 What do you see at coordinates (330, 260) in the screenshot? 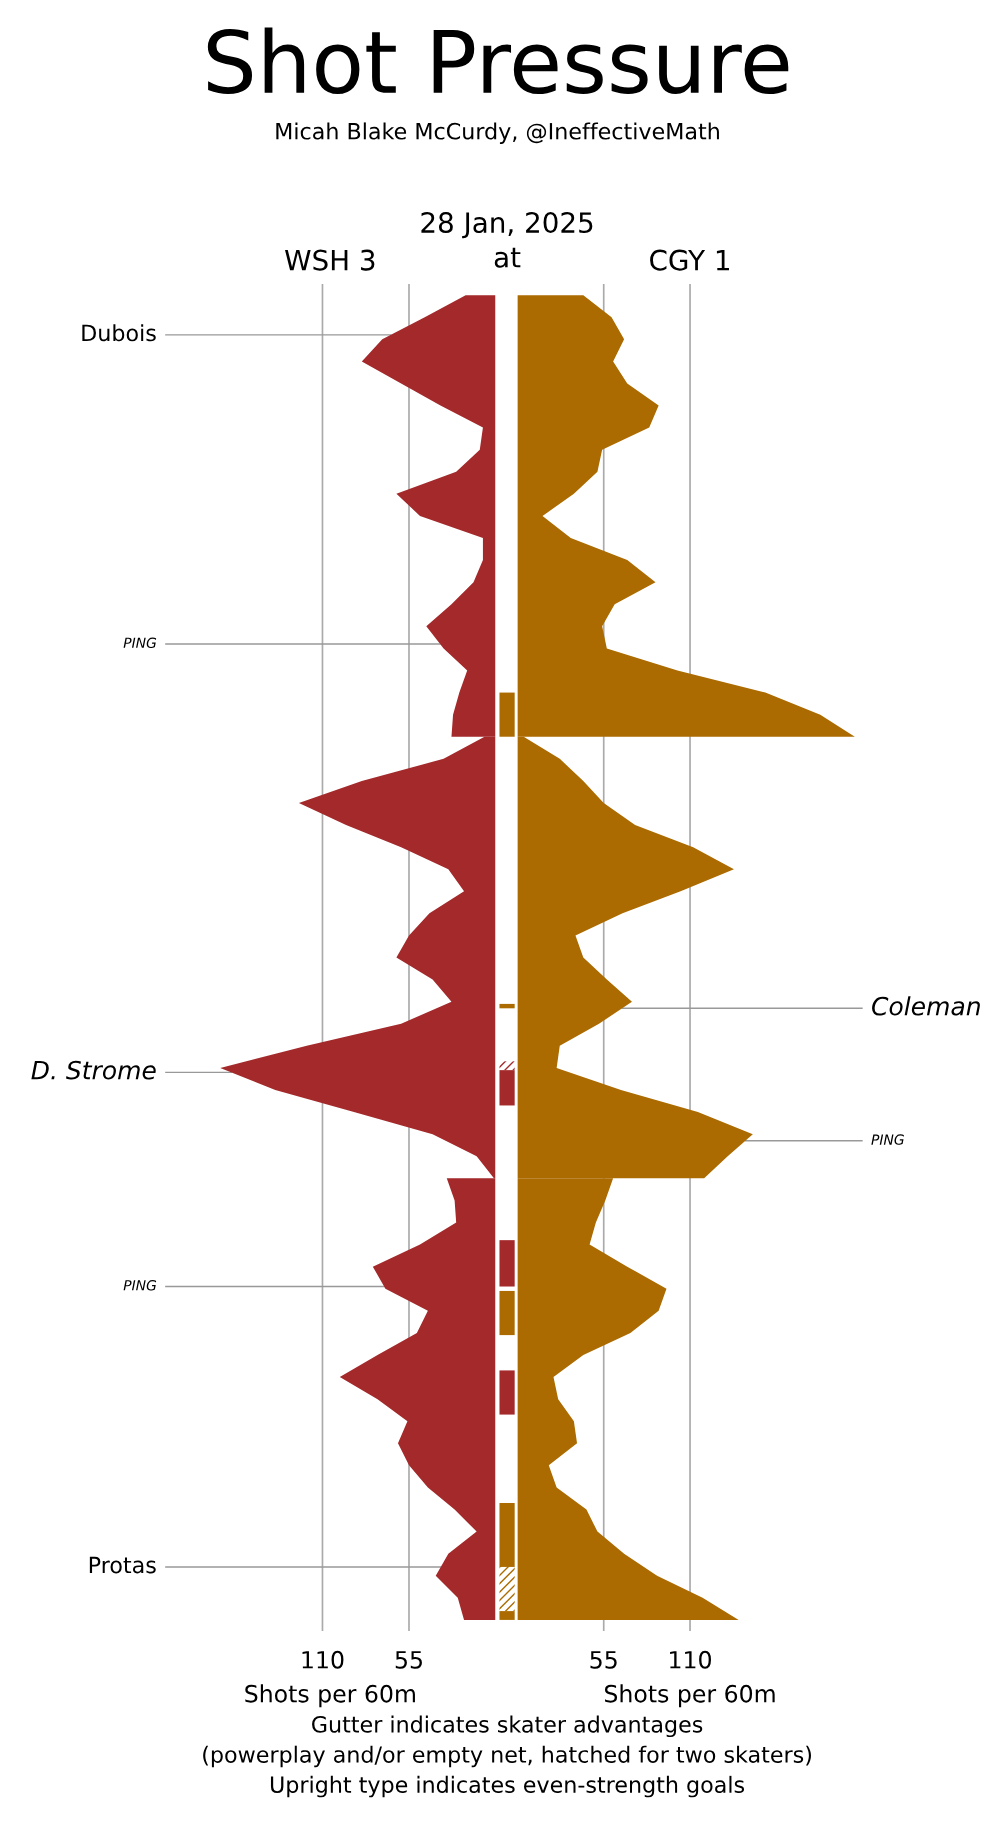
I see `text: WSH 3` at bounding box center [330, 260].